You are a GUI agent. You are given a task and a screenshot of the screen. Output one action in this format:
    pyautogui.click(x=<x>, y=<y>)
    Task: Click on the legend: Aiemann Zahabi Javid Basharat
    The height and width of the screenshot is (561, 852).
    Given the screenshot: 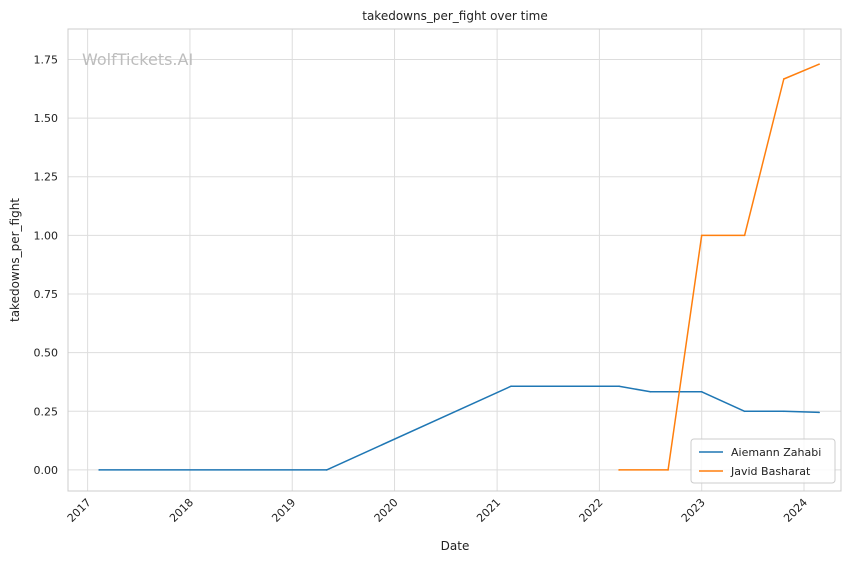 What is the action you would take?
    pyautogui.click(x=763, y=461)
    